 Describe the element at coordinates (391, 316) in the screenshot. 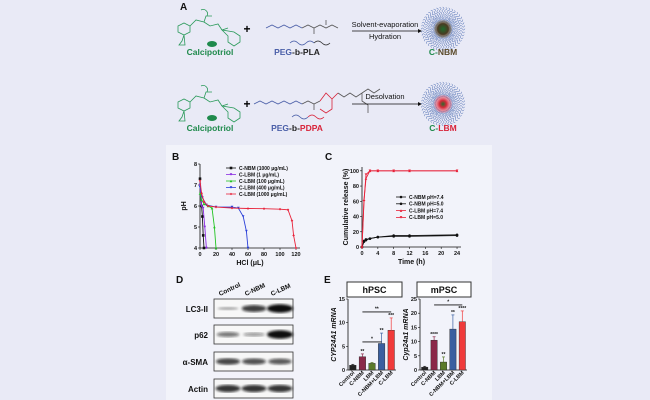

I see `significance-marker: ***` at that location.